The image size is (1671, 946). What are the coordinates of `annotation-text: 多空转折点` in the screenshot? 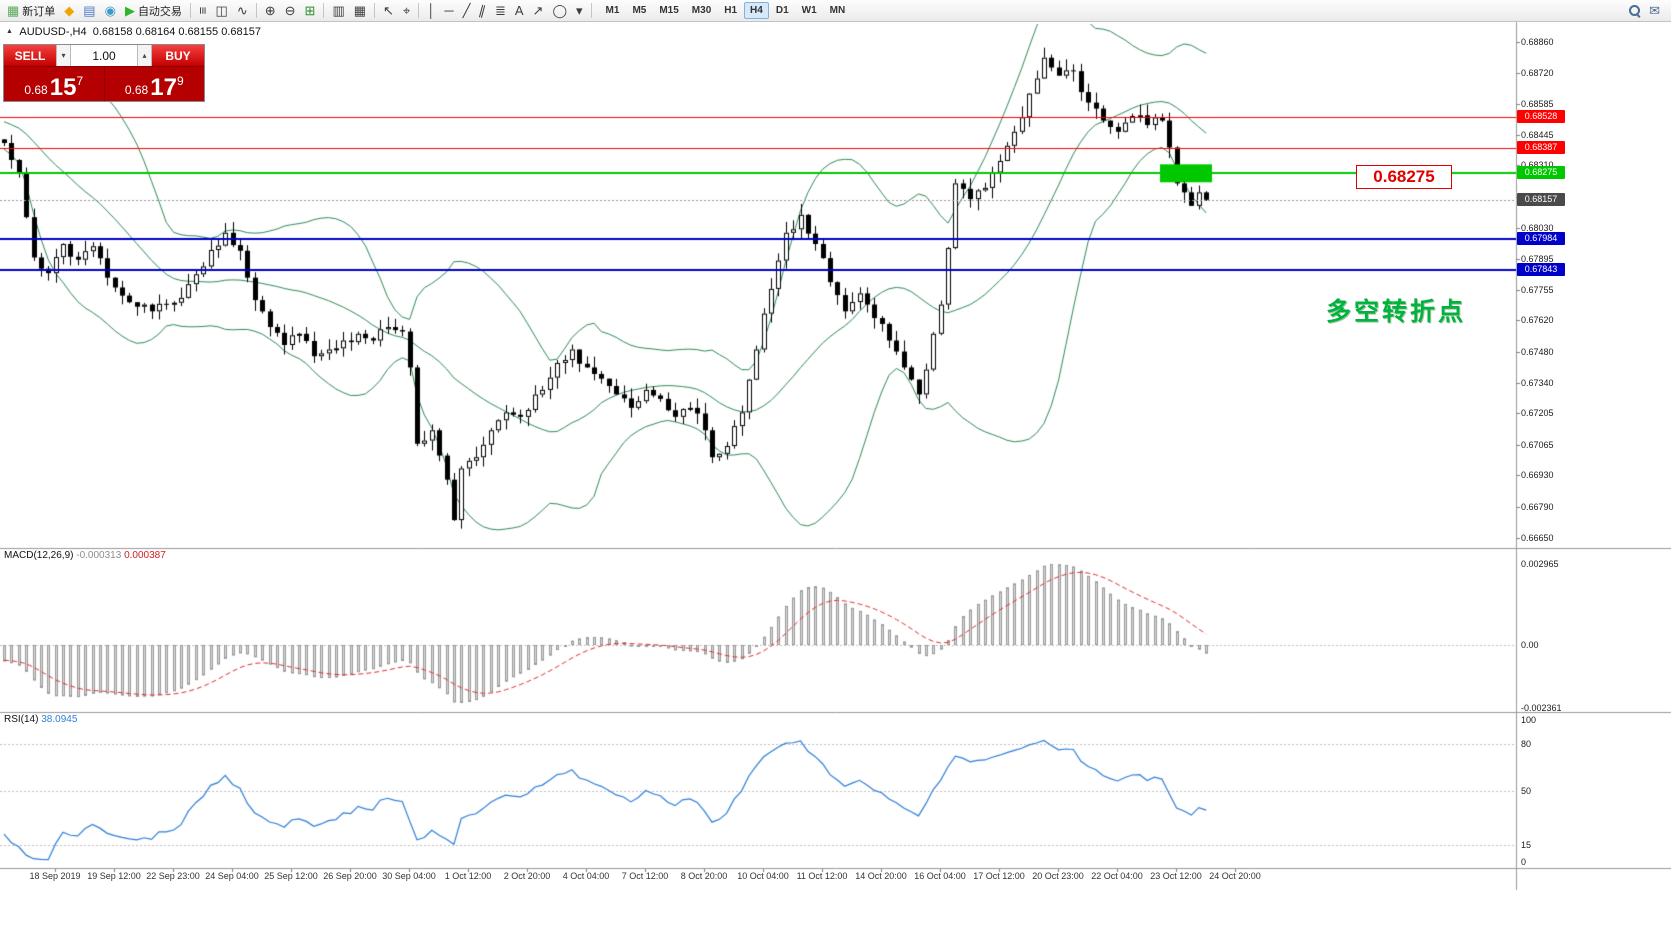 It's located at (1396, 312).